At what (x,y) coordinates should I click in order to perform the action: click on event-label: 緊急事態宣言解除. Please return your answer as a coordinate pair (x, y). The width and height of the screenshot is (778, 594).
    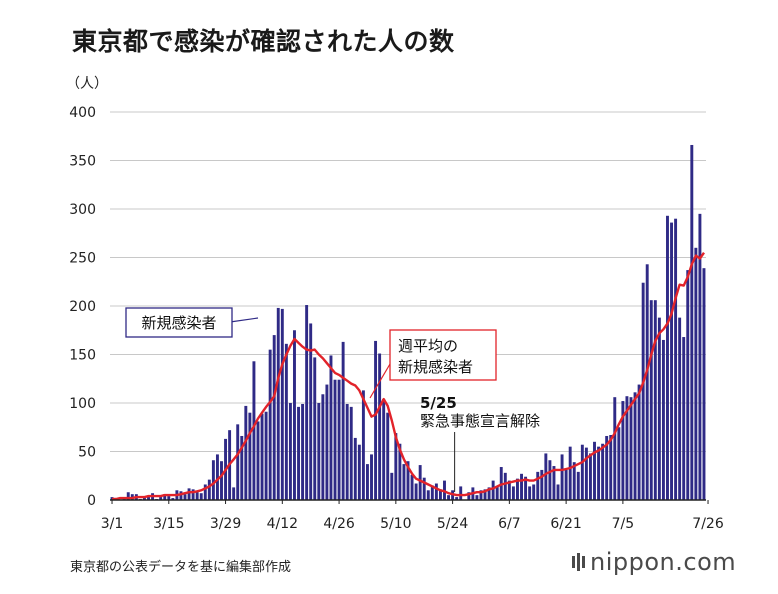
    Looking at the image, I should click on (480, 421).